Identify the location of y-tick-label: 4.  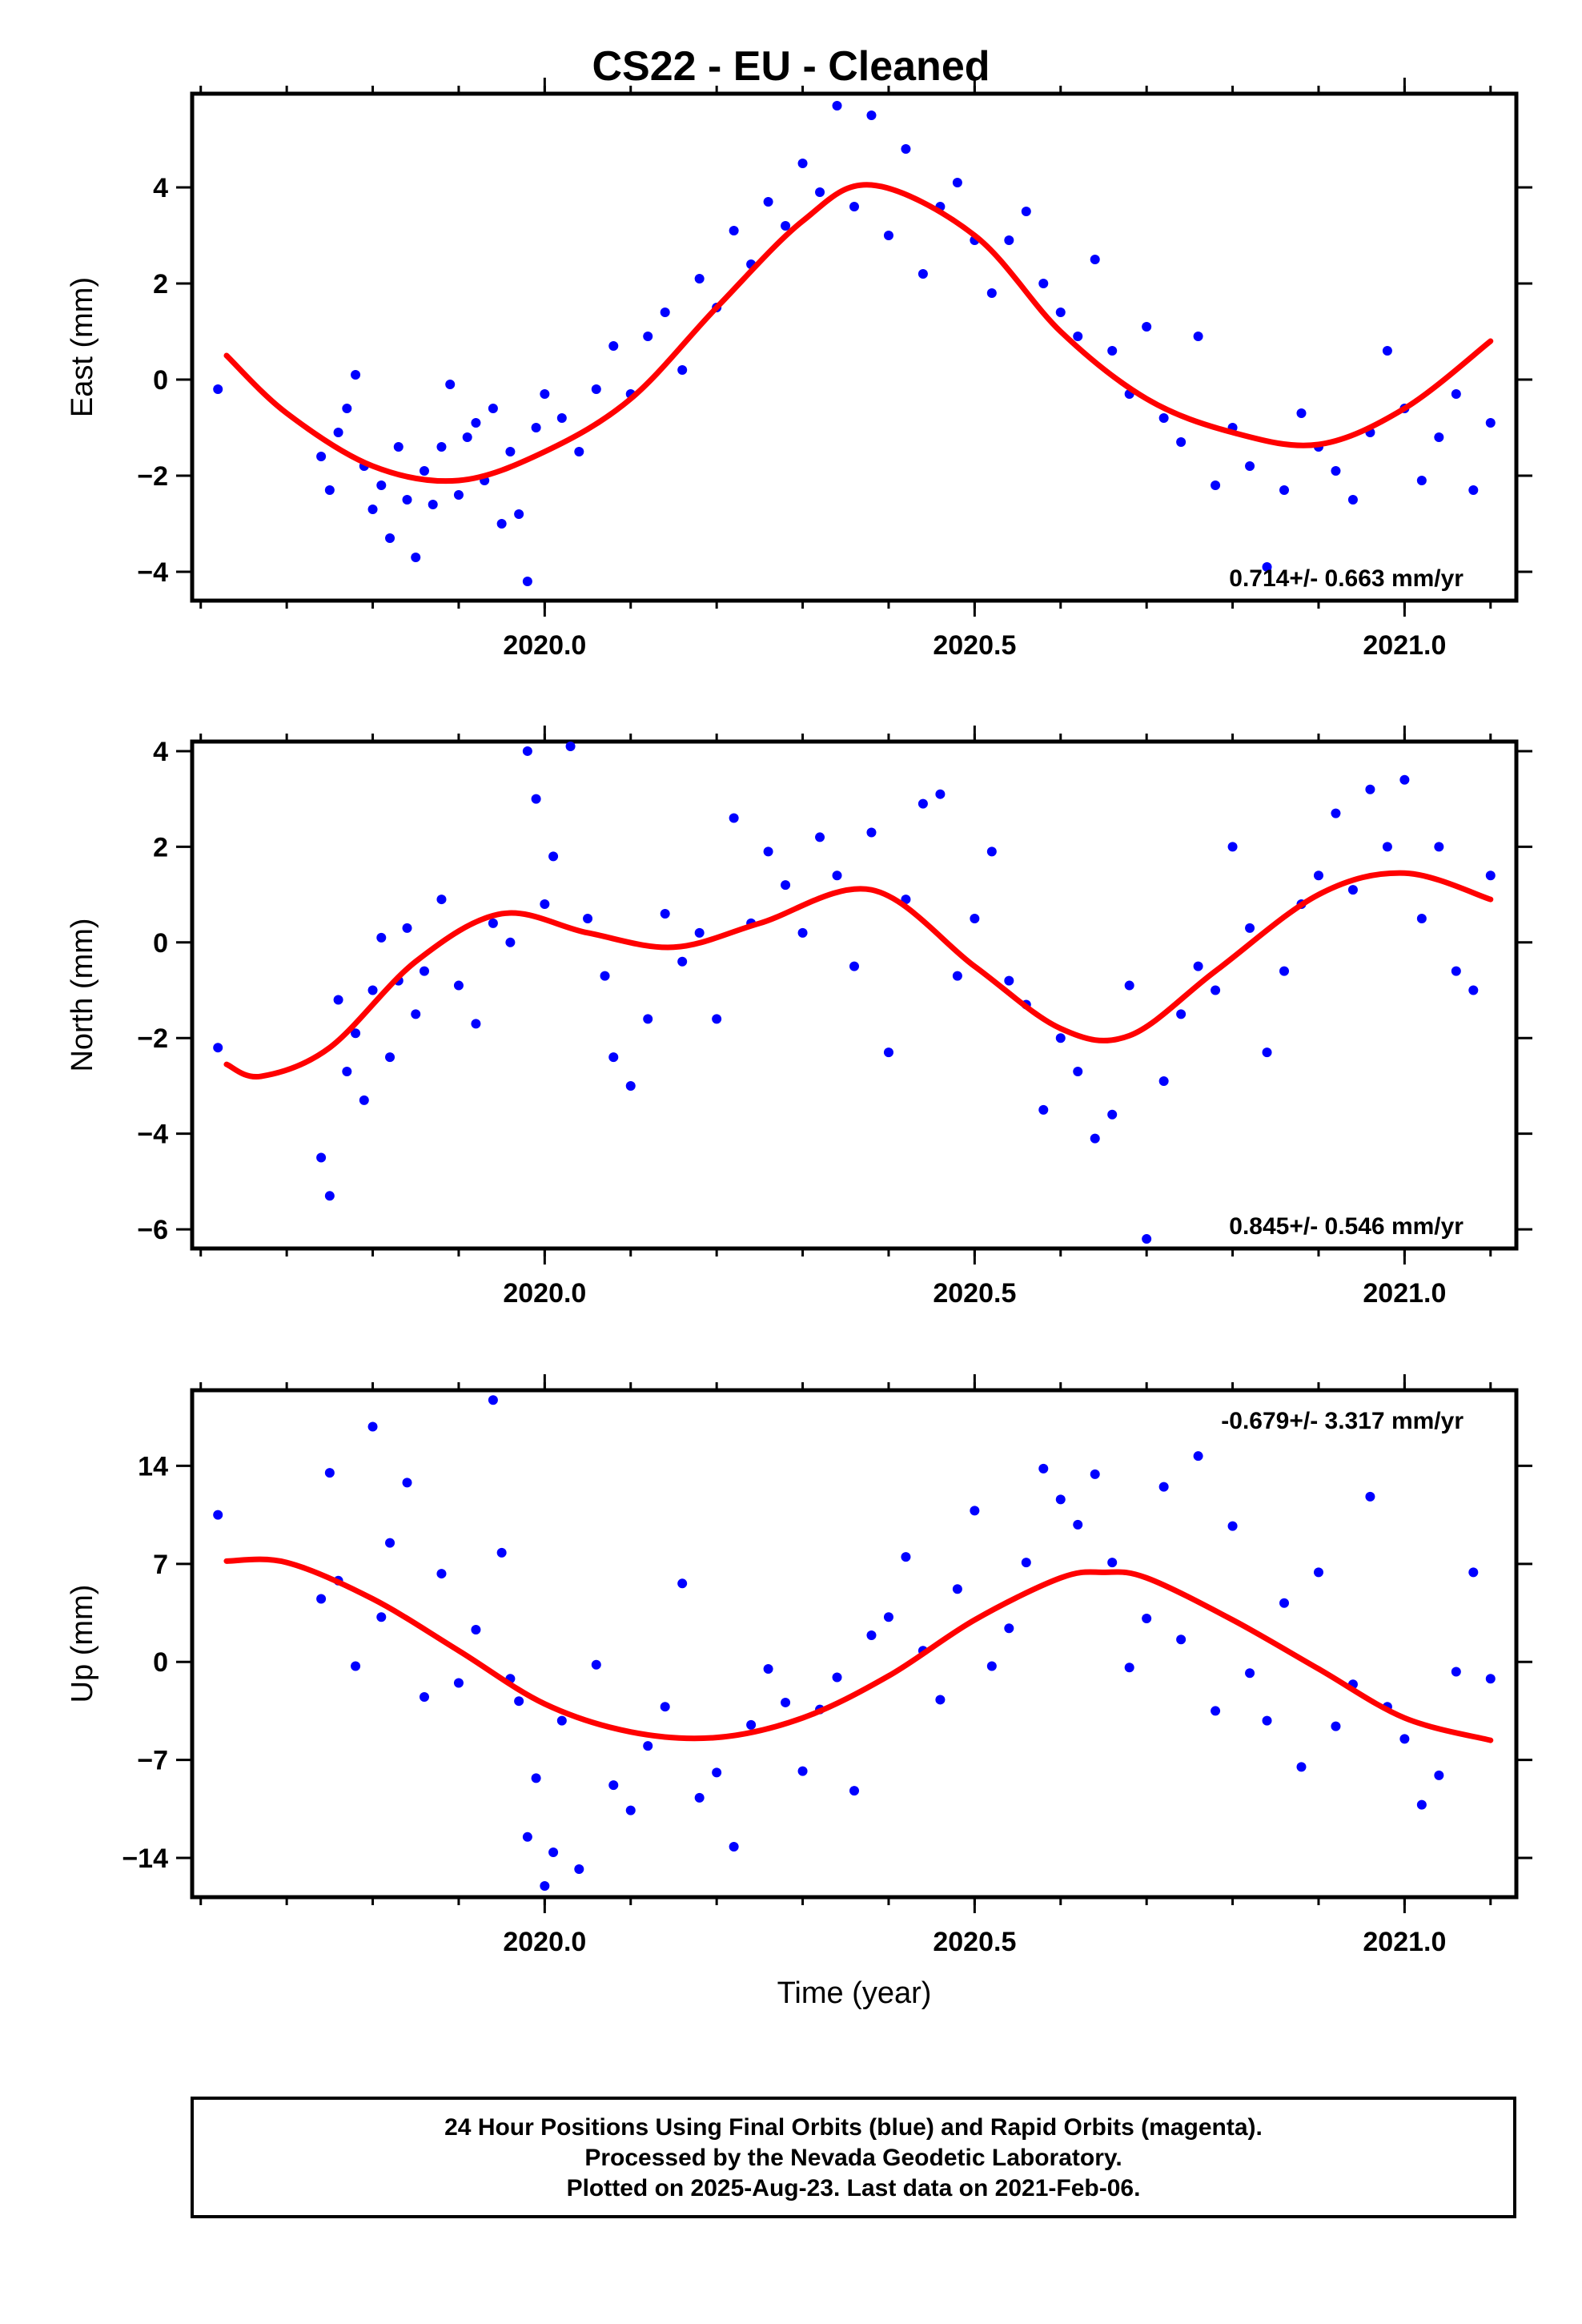
(161, 752).